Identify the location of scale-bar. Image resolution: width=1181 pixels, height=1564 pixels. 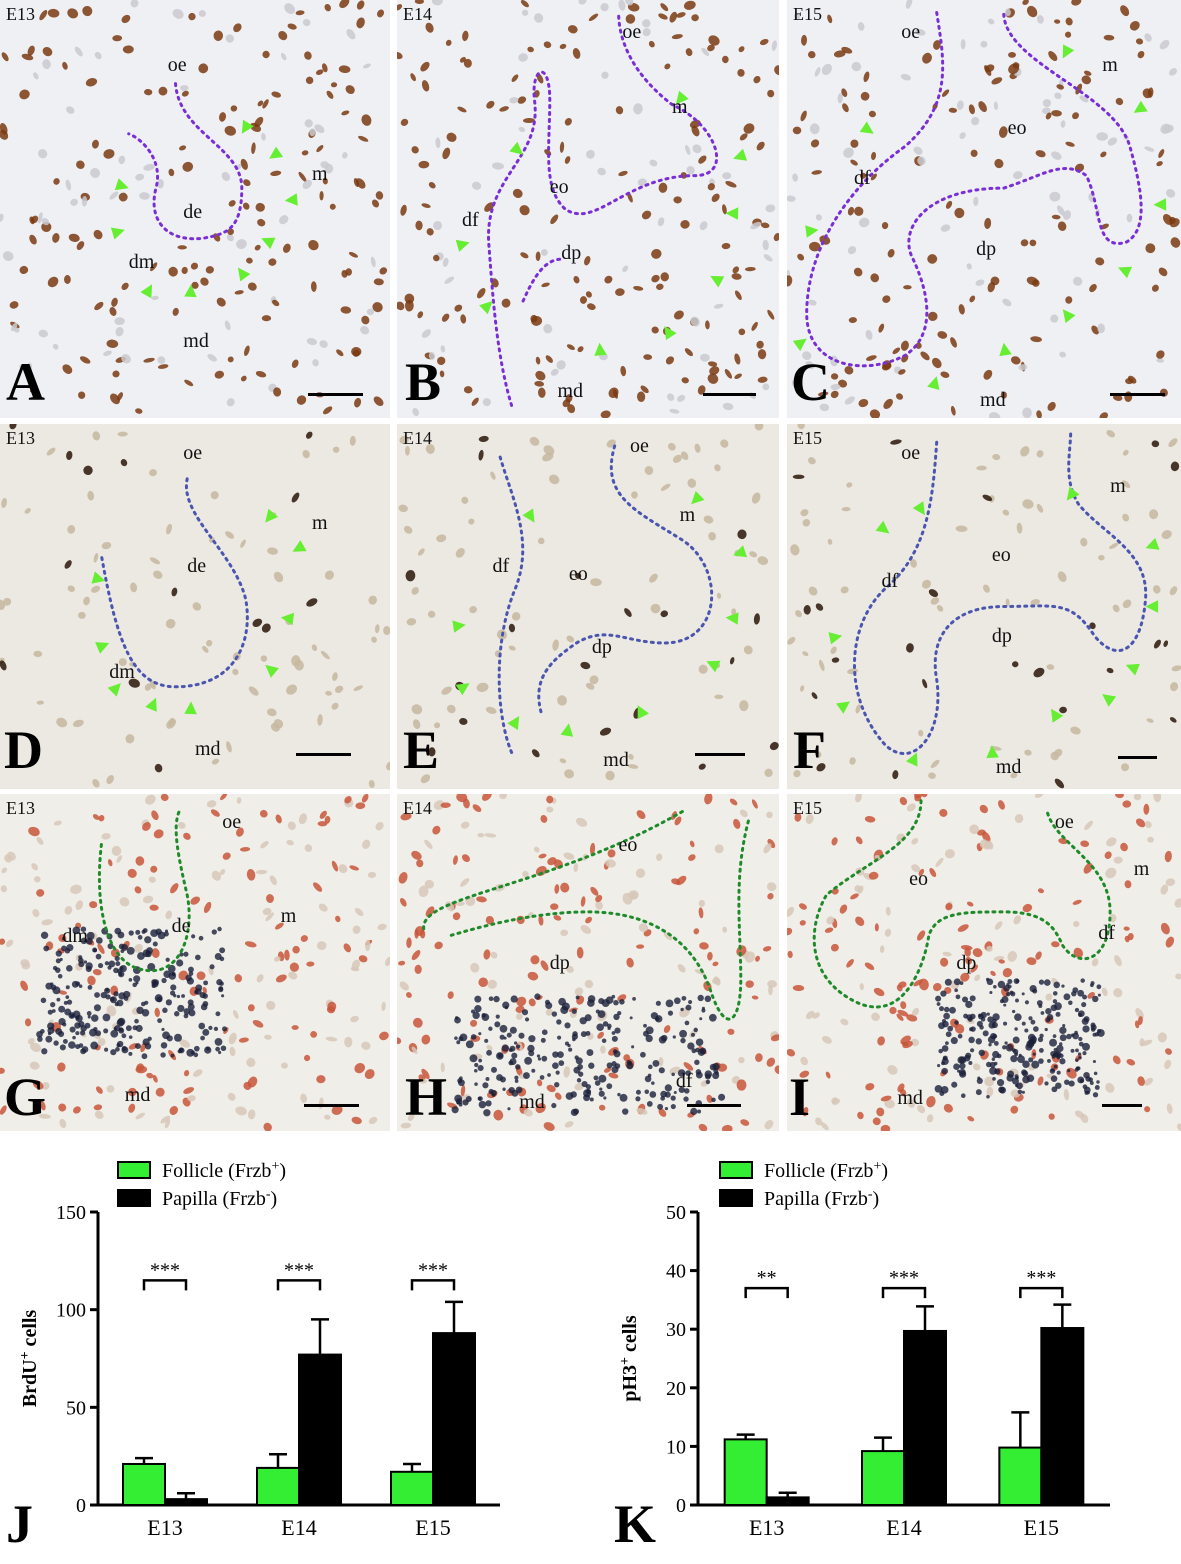
(1138, 394).